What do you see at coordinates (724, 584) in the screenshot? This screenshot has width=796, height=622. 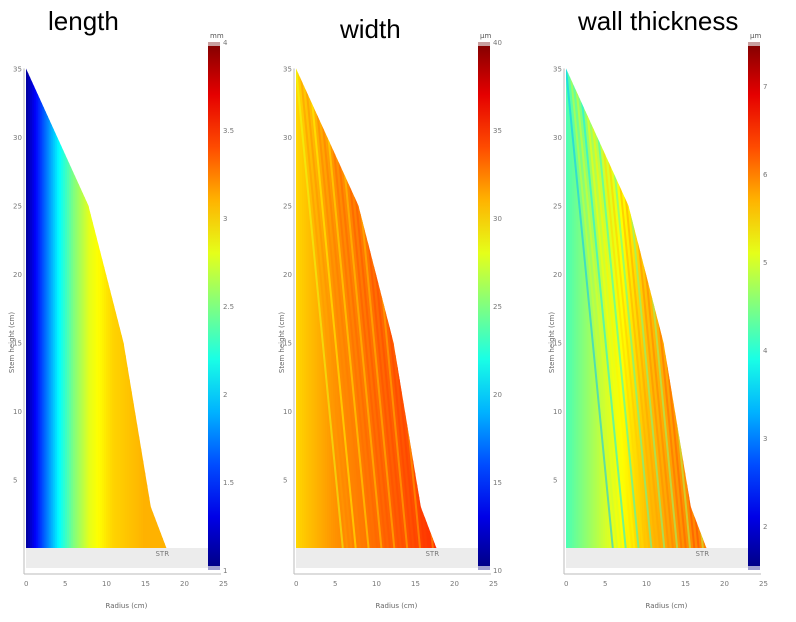 I see `x-tick-label: 20` at bounding box center [724, 584].